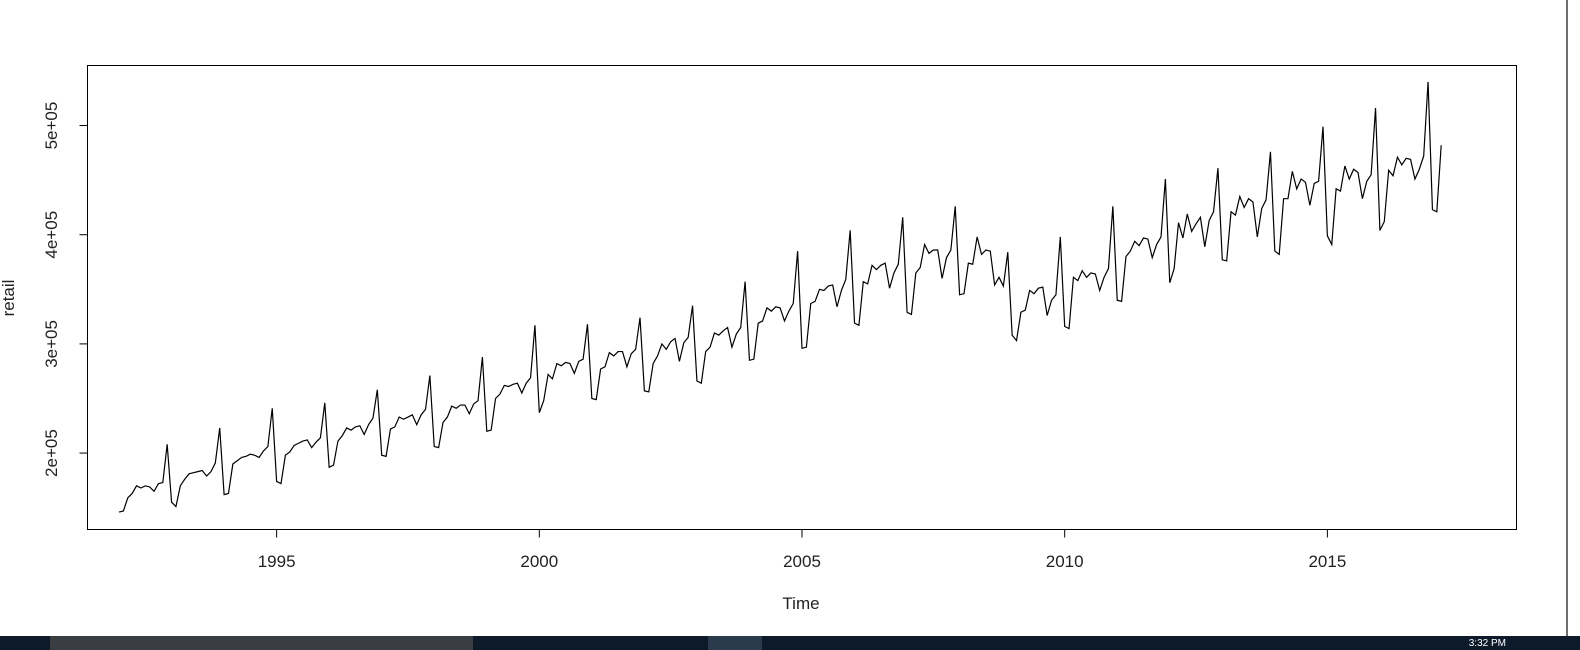  Describe the element at coordinates (51, 453) in the screenshot. I see `y-tick-label: 2e+05` at that location.